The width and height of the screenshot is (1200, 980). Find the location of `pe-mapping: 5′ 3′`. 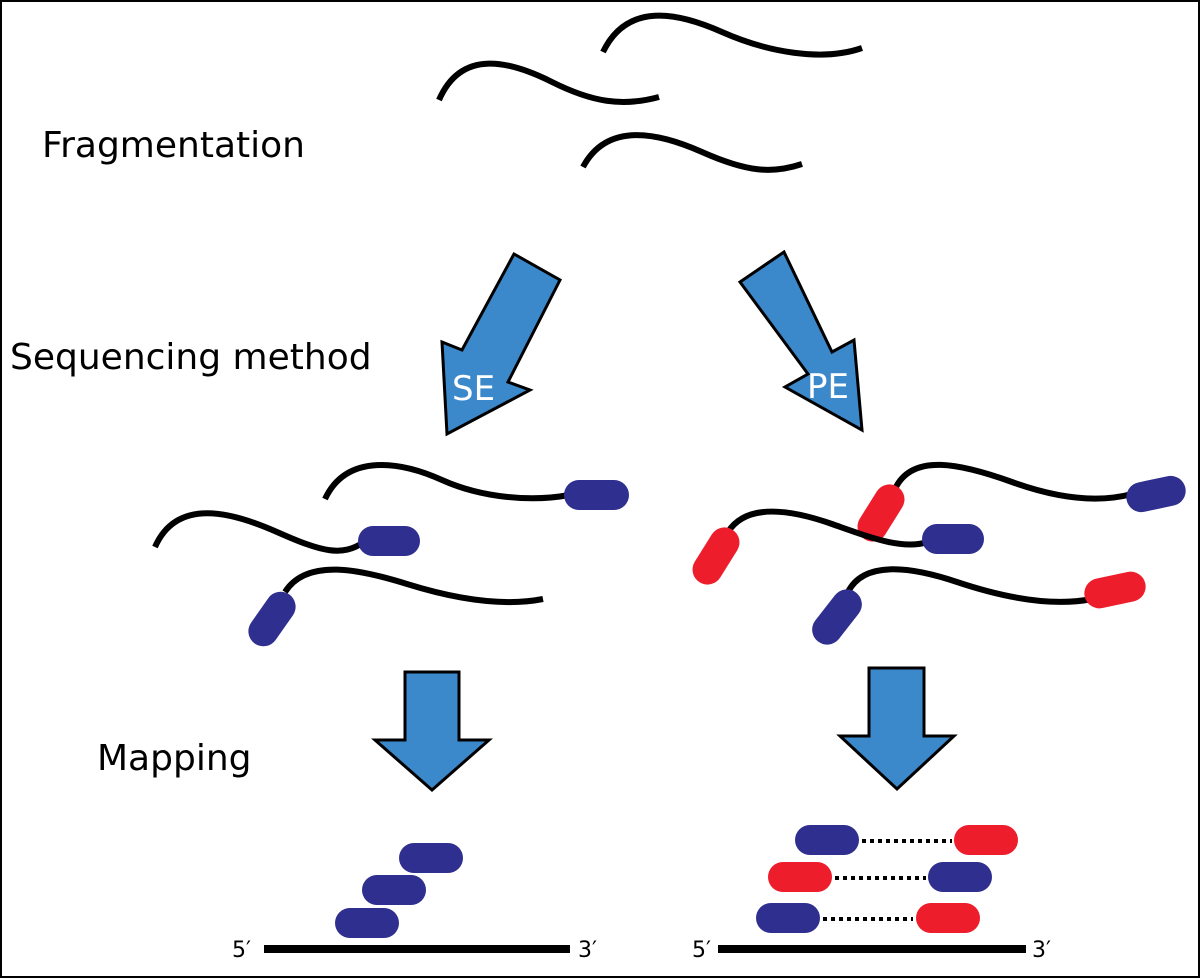

pe-mapping: 5′ 3′ is located at coordinates (871, 894).